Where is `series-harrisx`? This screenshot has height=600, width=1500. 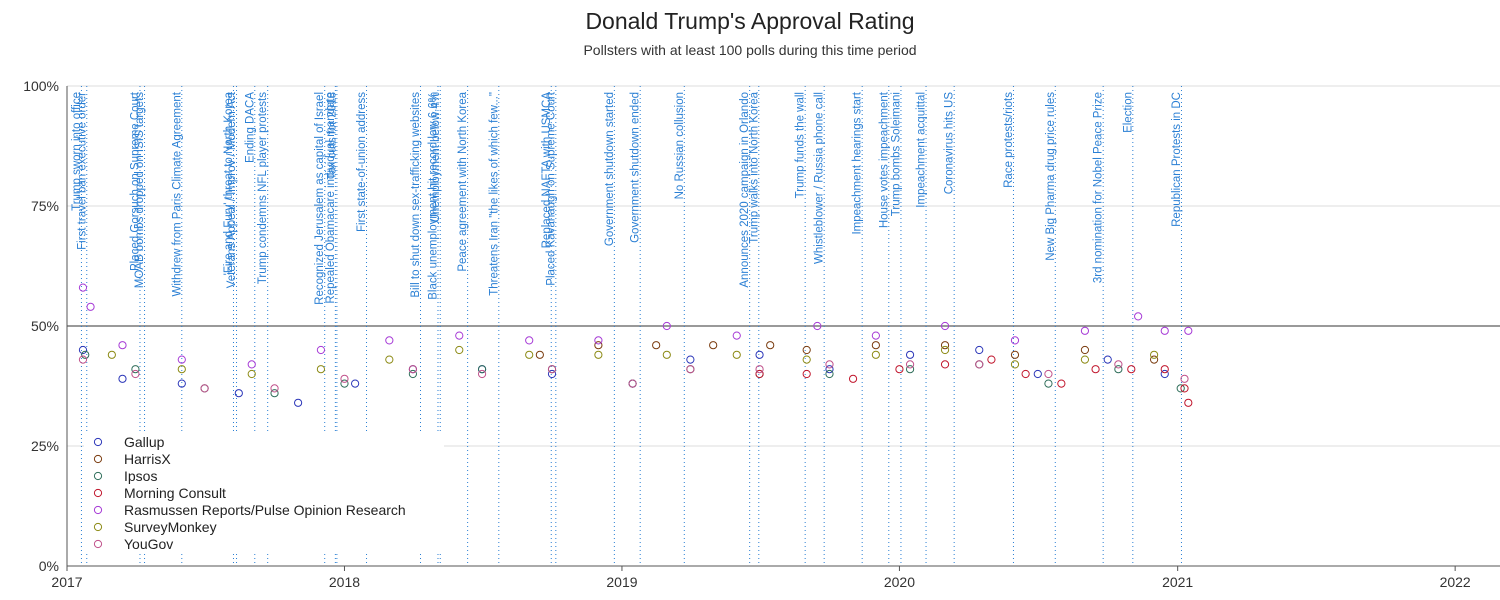
series-harrisx is located at coordinates (847, 352).